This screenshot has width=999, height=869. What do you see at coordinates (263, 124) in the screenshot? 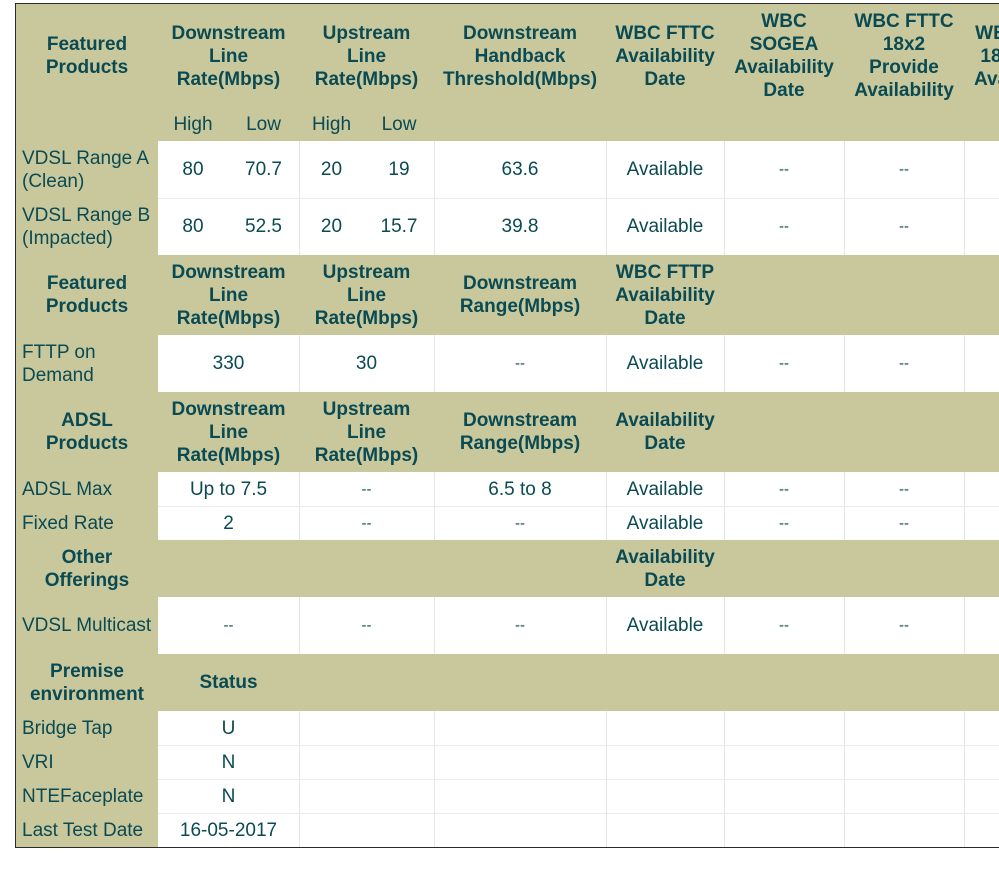
I see `subheader-down-low: Low` at bounding box center [263, 124].